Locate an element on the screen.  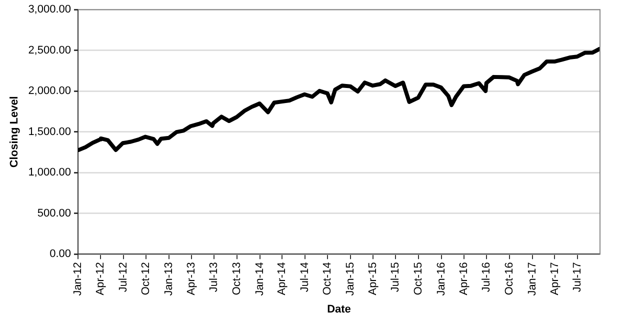
y-axis-title: Closing Level is located at coordinates (14, 132).